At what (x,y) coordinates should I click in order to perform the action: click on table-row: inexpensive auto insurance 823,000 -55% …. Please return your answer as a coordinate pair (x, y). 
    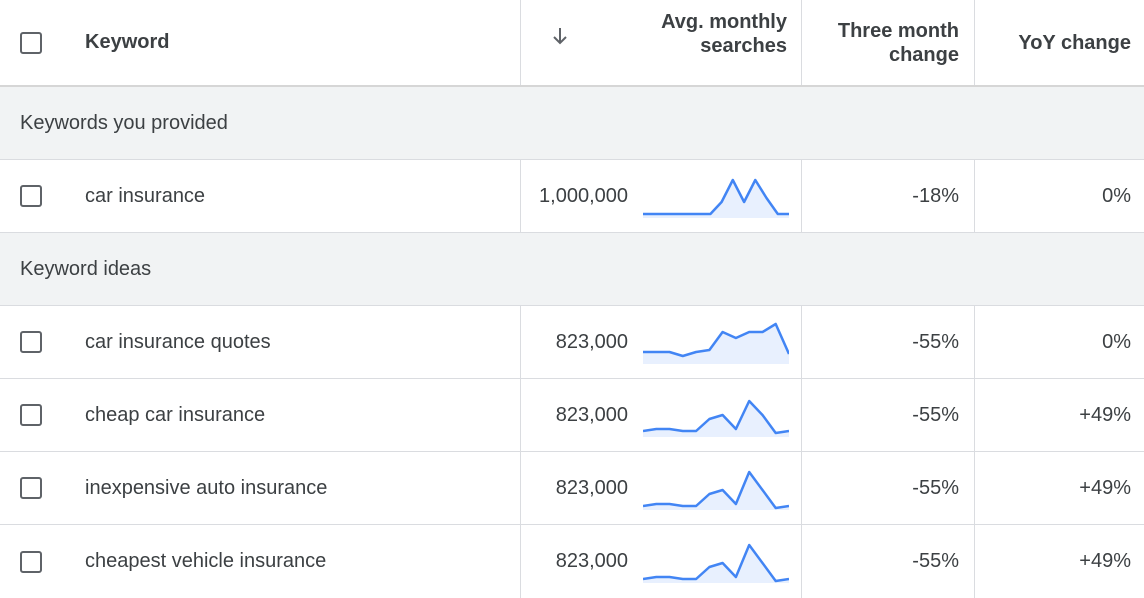
    Looking at the image, I should click on (572, 488).